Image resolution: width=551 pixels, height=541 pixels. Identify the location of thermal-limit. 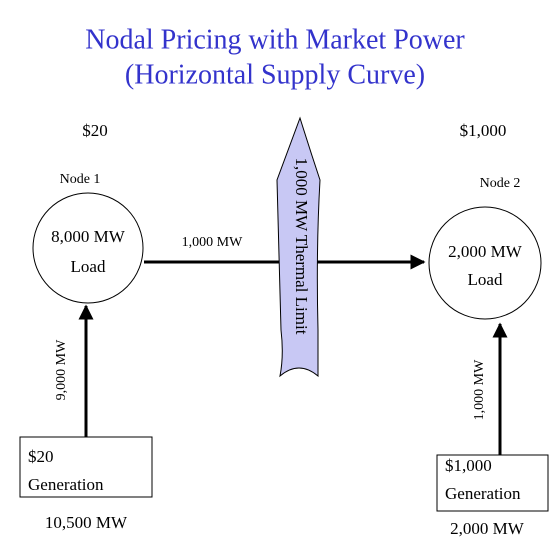
(298, 247).